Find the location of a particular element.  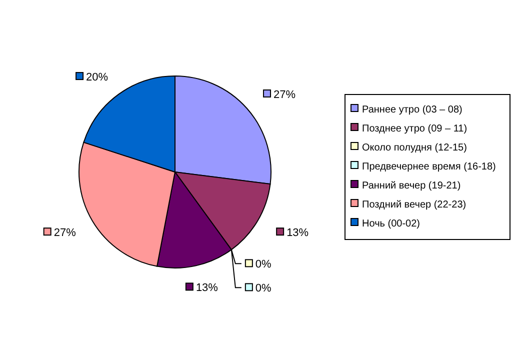

legend-label: Ночь (00-02) is located at coordinates (391, 224).